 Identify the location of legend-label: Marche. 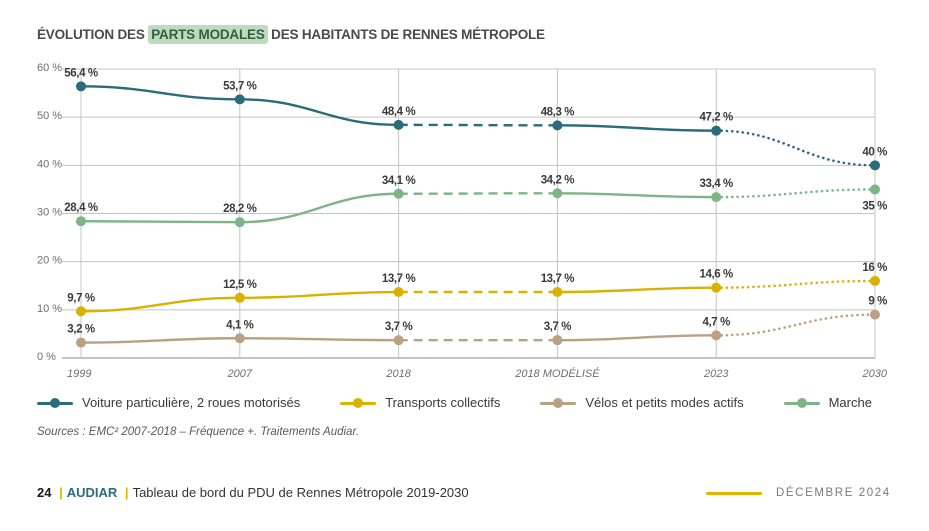
(850, 402).